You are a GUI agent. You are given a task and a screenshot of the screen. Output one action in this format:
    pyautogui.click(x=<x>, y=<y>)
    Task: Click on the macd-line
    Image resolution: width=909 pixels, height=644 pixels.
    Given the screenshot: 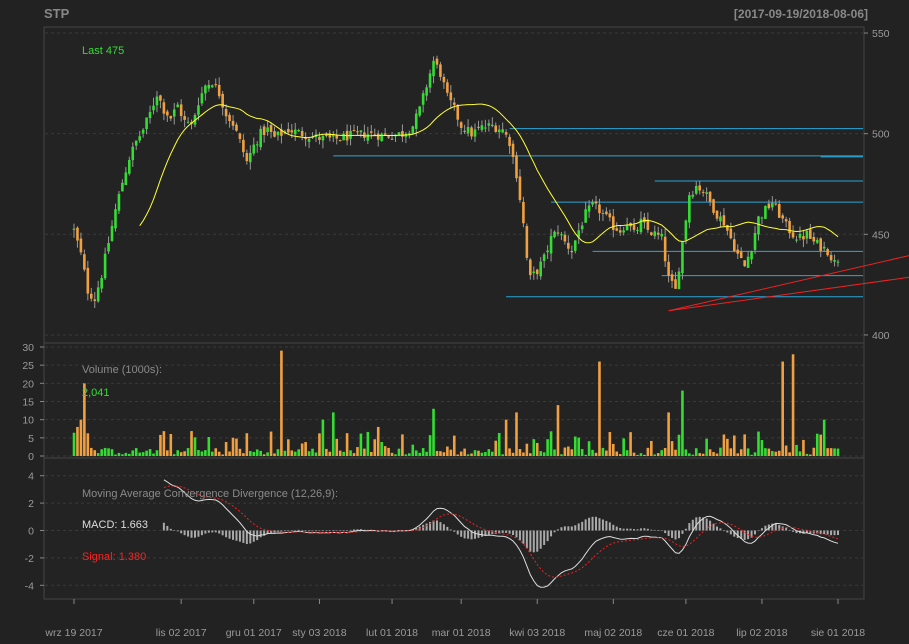 What is the action you would take?
    pyautogui.click(x=501, y=533)
    